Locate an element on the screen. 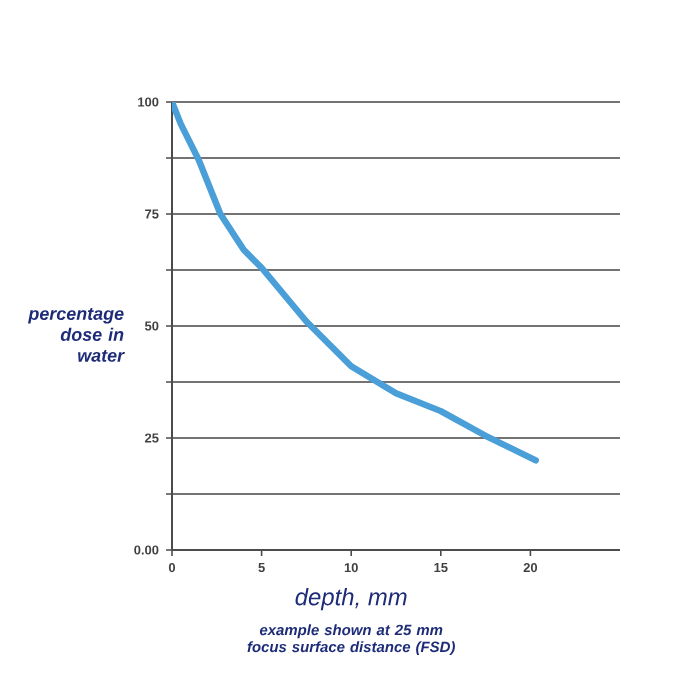  x-axis-title: depth, mm is located at coordinates (351, 599).